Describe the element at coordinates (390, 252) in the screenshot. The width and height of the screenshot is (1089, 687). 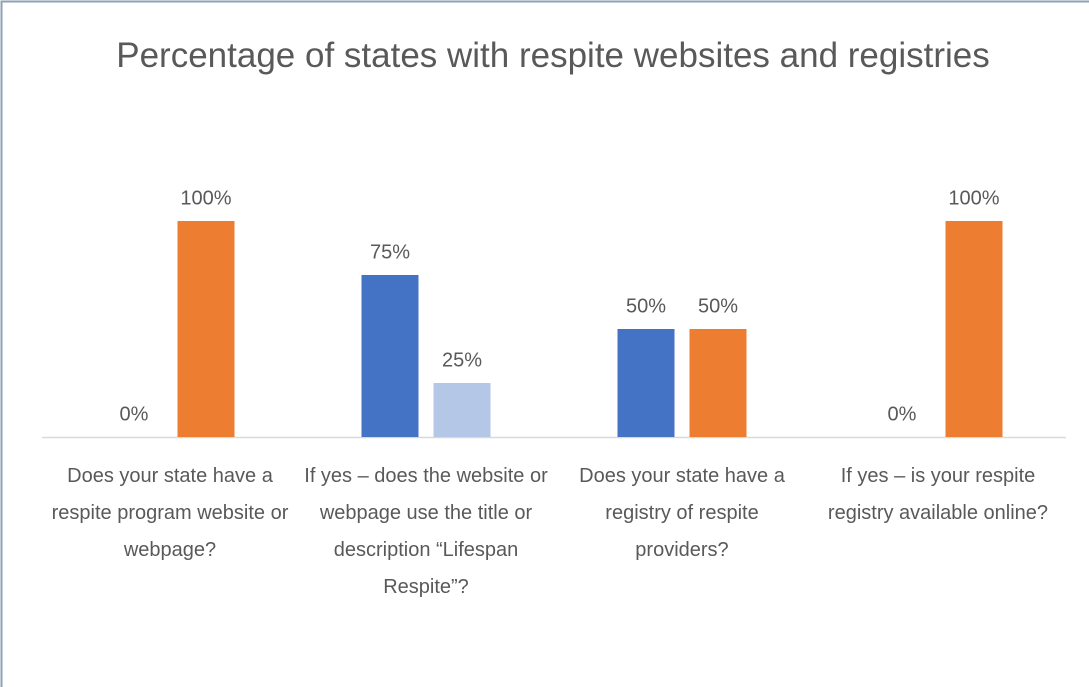
I see `data-label: 75%` at that location.